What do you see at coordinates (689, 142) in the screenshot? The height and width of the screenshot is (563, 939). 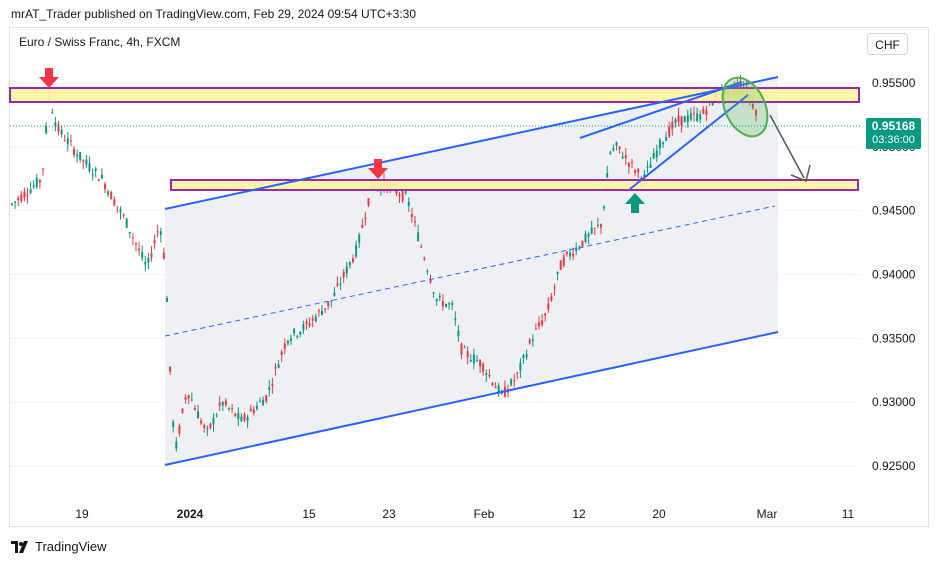 I see `wedge-lower-line` at bounding box center [689, 142].